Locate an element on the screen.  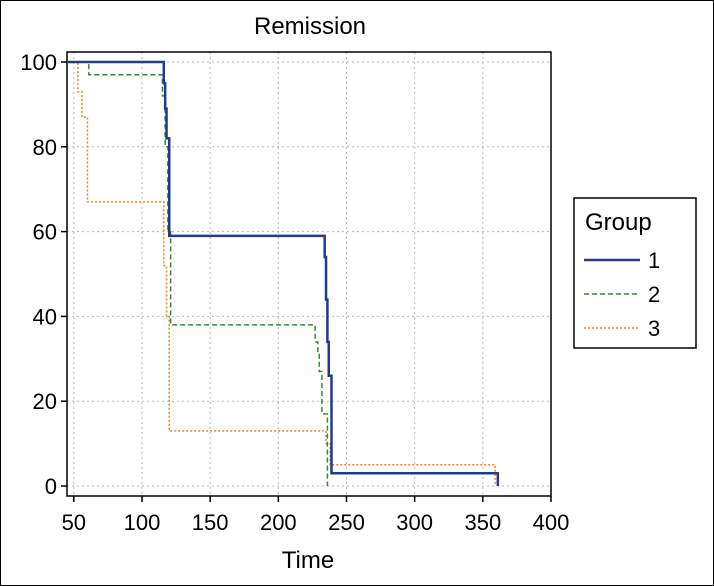
legend-items: 1 2 3 is located at coordinates (622, 294).